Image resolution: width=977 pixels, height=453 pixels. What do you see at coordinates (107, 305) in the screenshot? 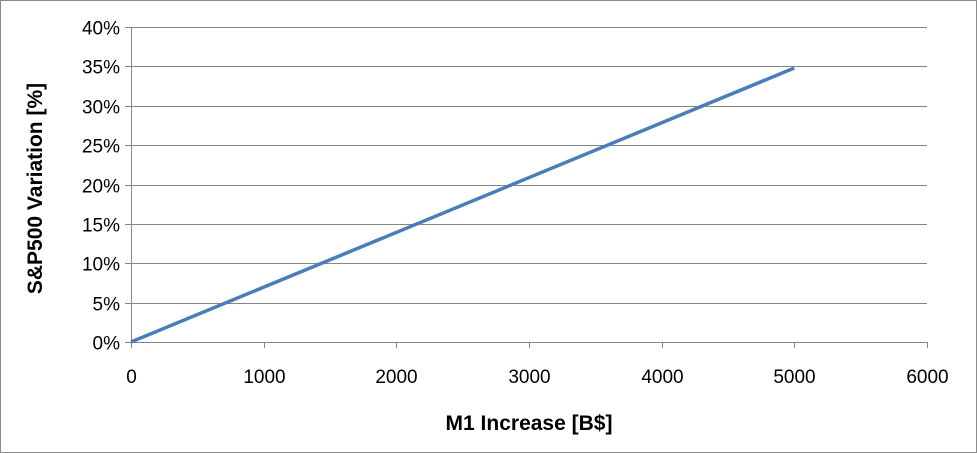
I see `y-tick-label: 5%` at bounding box center [107, 305].